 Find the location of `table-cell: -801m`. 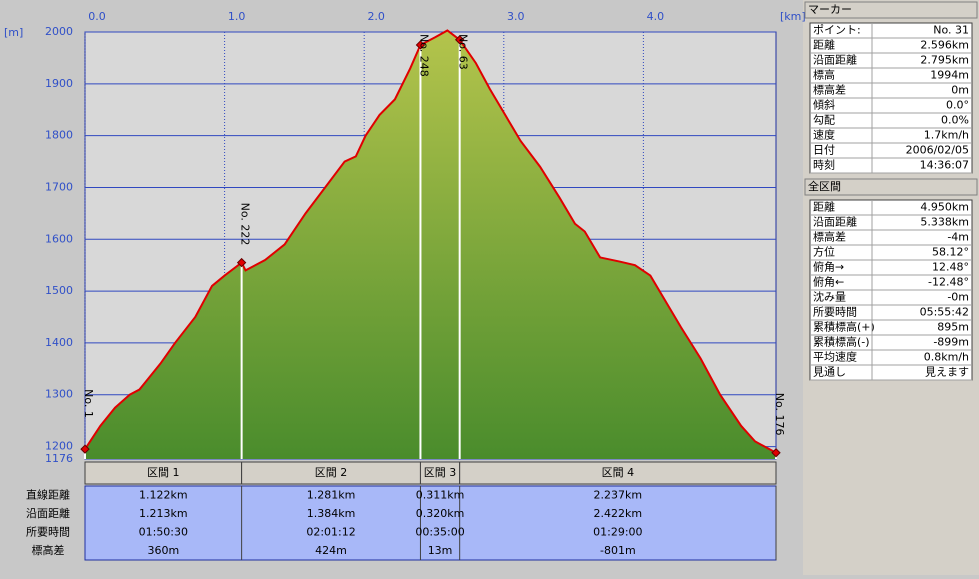

table-cell: -801m is located at coordinates (618, 550).